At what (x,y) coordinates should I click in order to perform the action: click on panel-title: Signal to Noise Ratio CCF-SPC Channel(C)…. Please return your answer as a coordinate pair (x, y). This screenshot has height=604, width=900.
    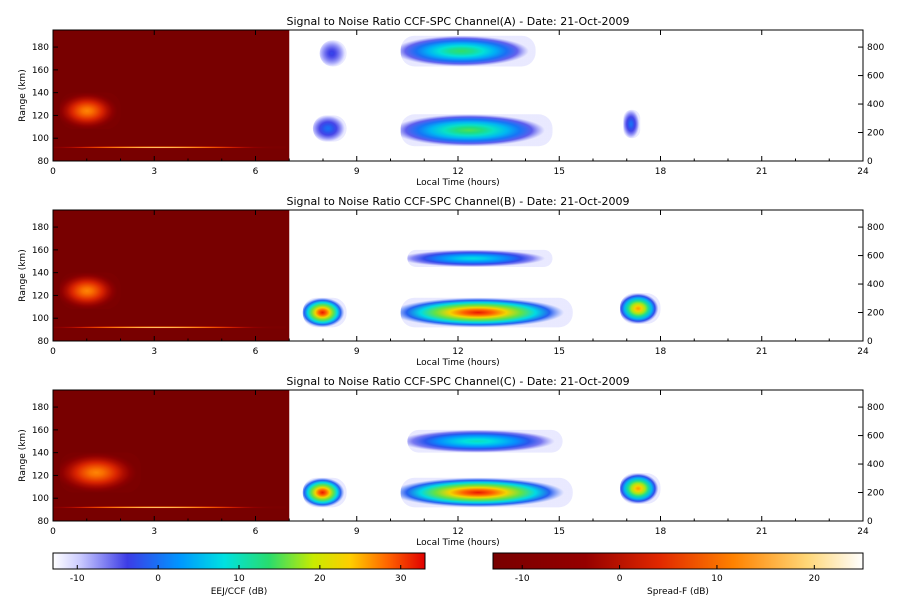
    Looking at the image, I should click on (457, 381).